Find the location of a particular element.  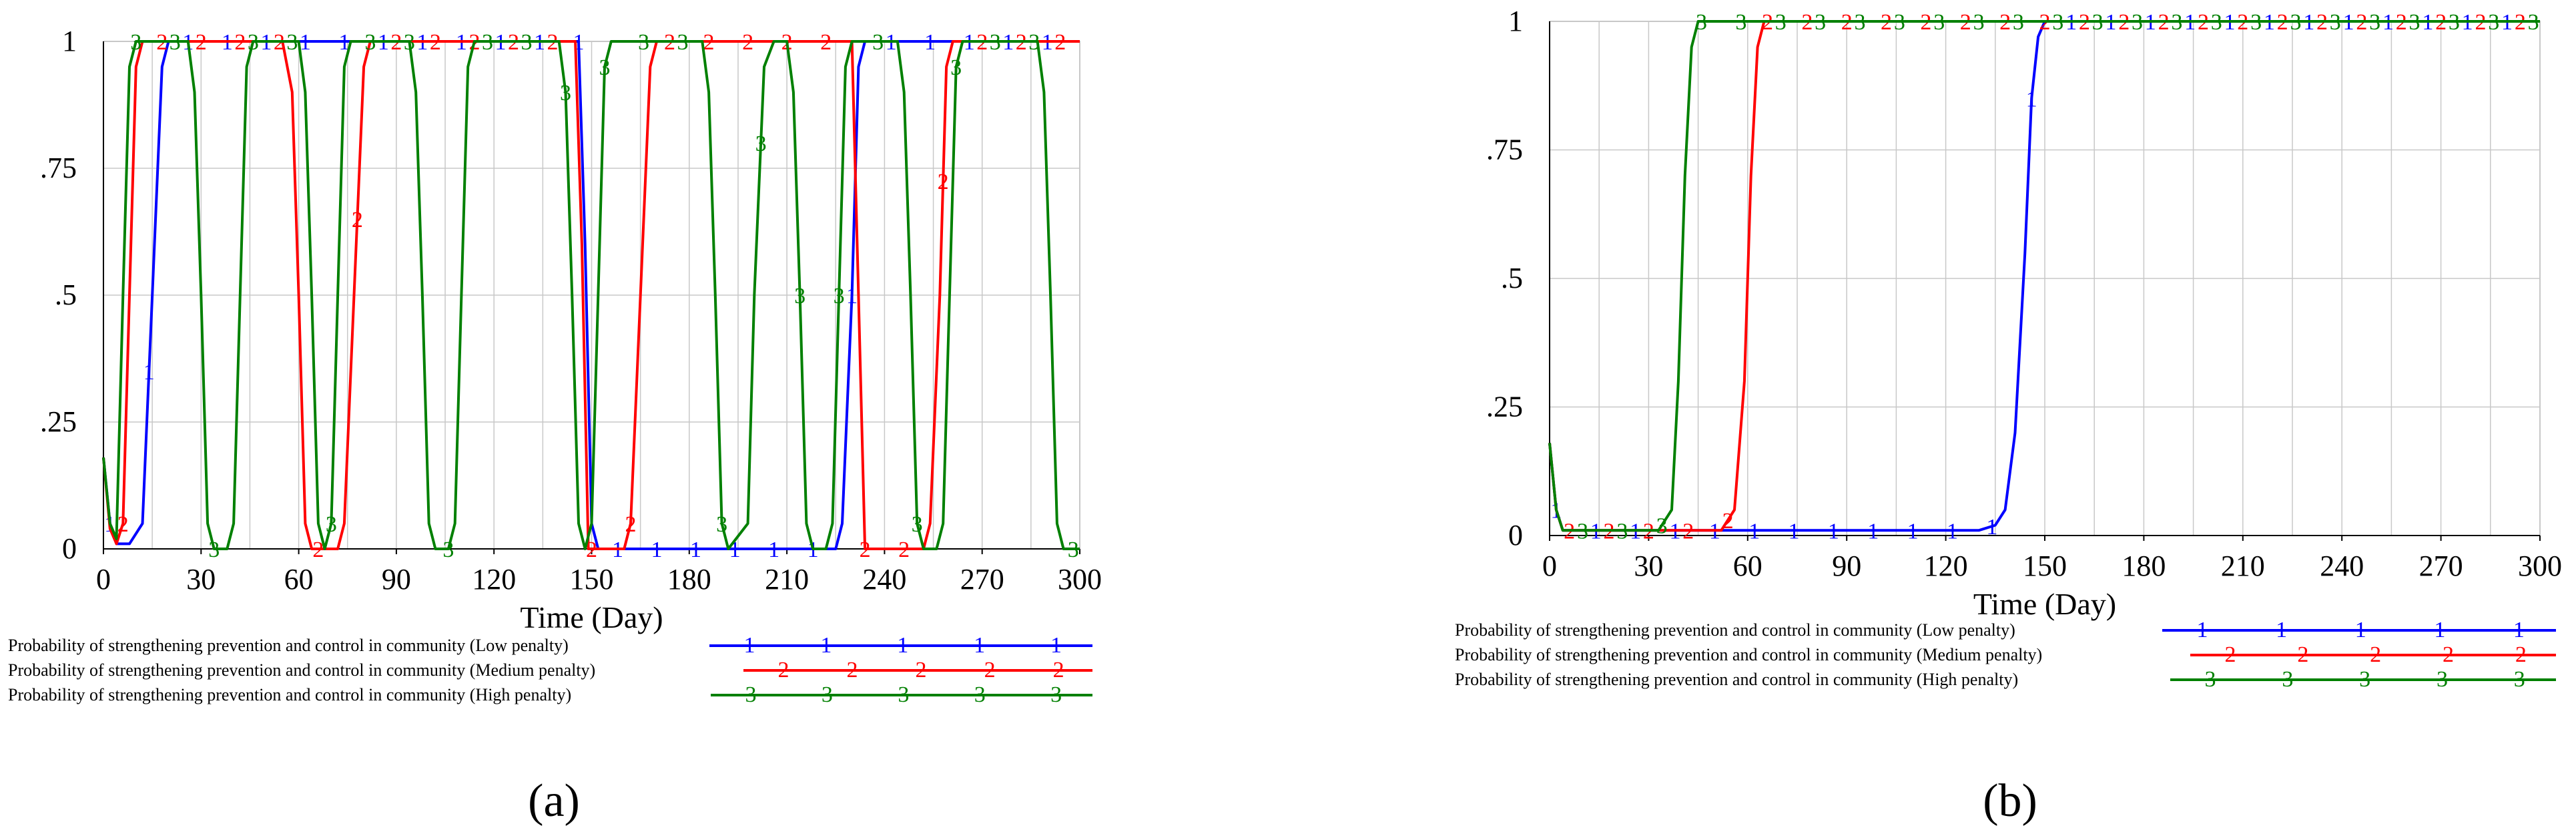

x-tick-label: 270 is located at coordinates (982, 579).